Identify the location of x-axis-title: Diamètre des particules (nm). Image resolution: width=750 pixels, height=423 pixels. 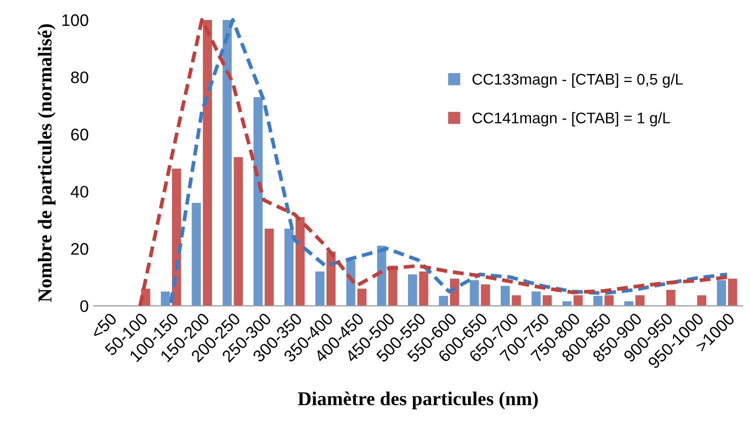
(418, 401).